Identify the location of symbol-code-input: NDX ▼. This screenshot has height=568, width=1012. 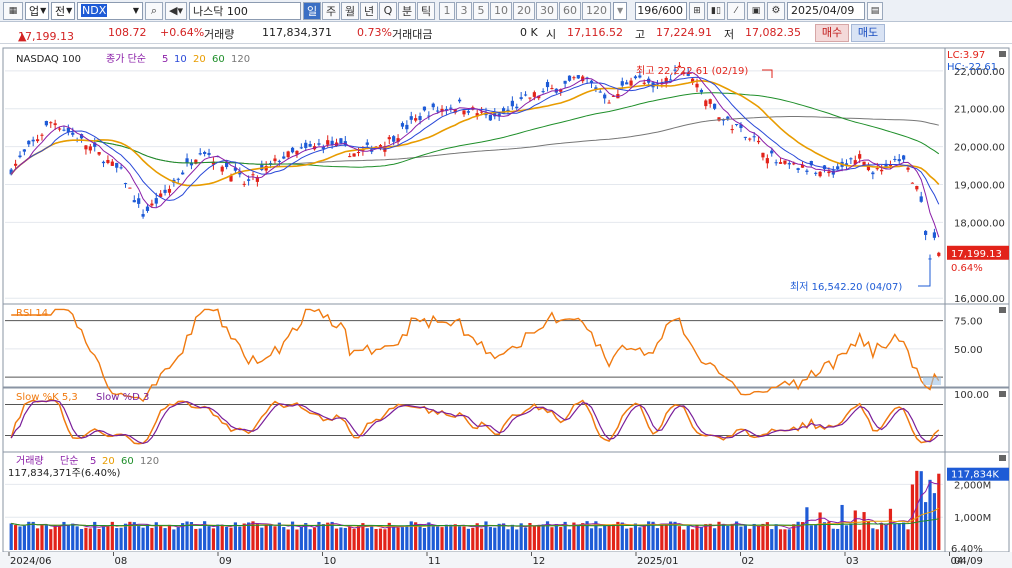
(110, 10).